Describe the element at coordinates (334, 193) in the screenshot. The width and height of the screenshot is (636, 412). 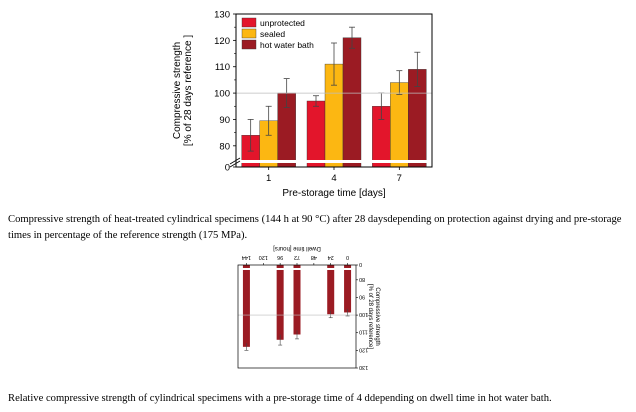
I see `x-axis-label: Pre-storage time [days]` at that location.